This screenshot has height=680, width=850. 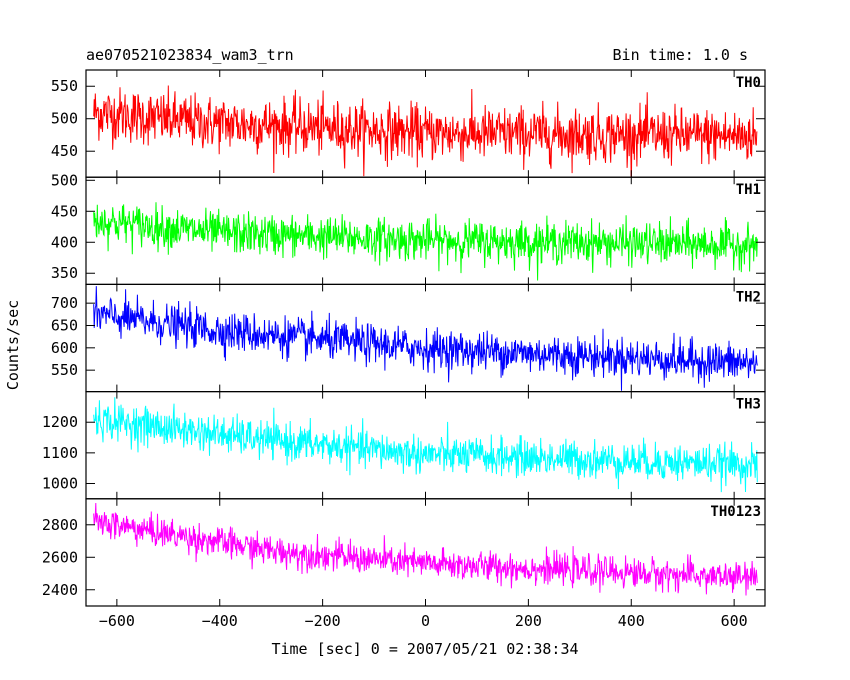 I want to click on y-tick-label: 700, so click(x=64, y=303).